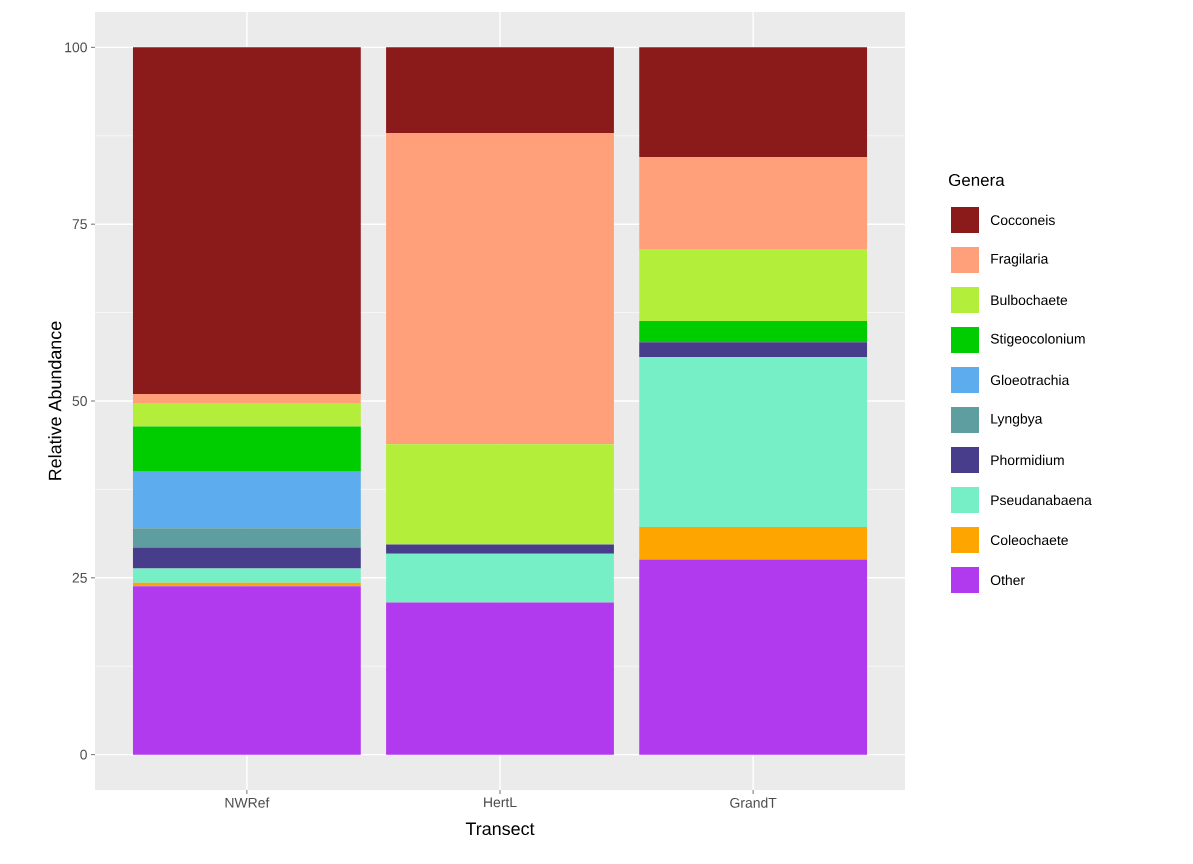  I want to click on x-tick-label: HertL, so click(500, 802).